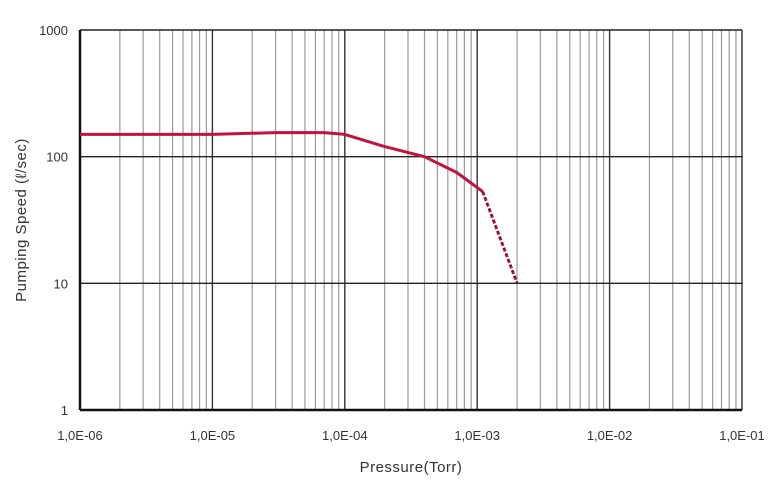 The width and height of the screenshot is (778, 493). I want to click on y-tick-label: 1, so click(64, 410).